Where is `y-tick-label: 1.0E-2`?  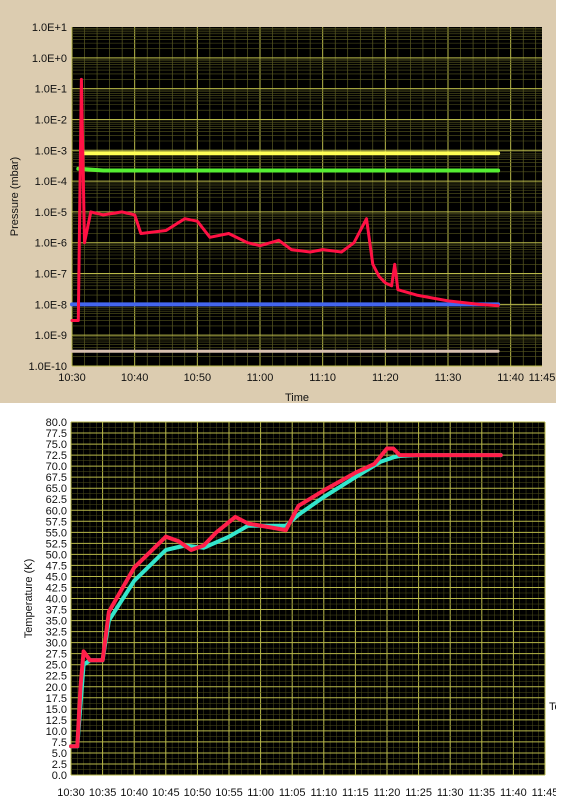
y-tick-label: 1.0E-2 is located at coordinates (51, 120).